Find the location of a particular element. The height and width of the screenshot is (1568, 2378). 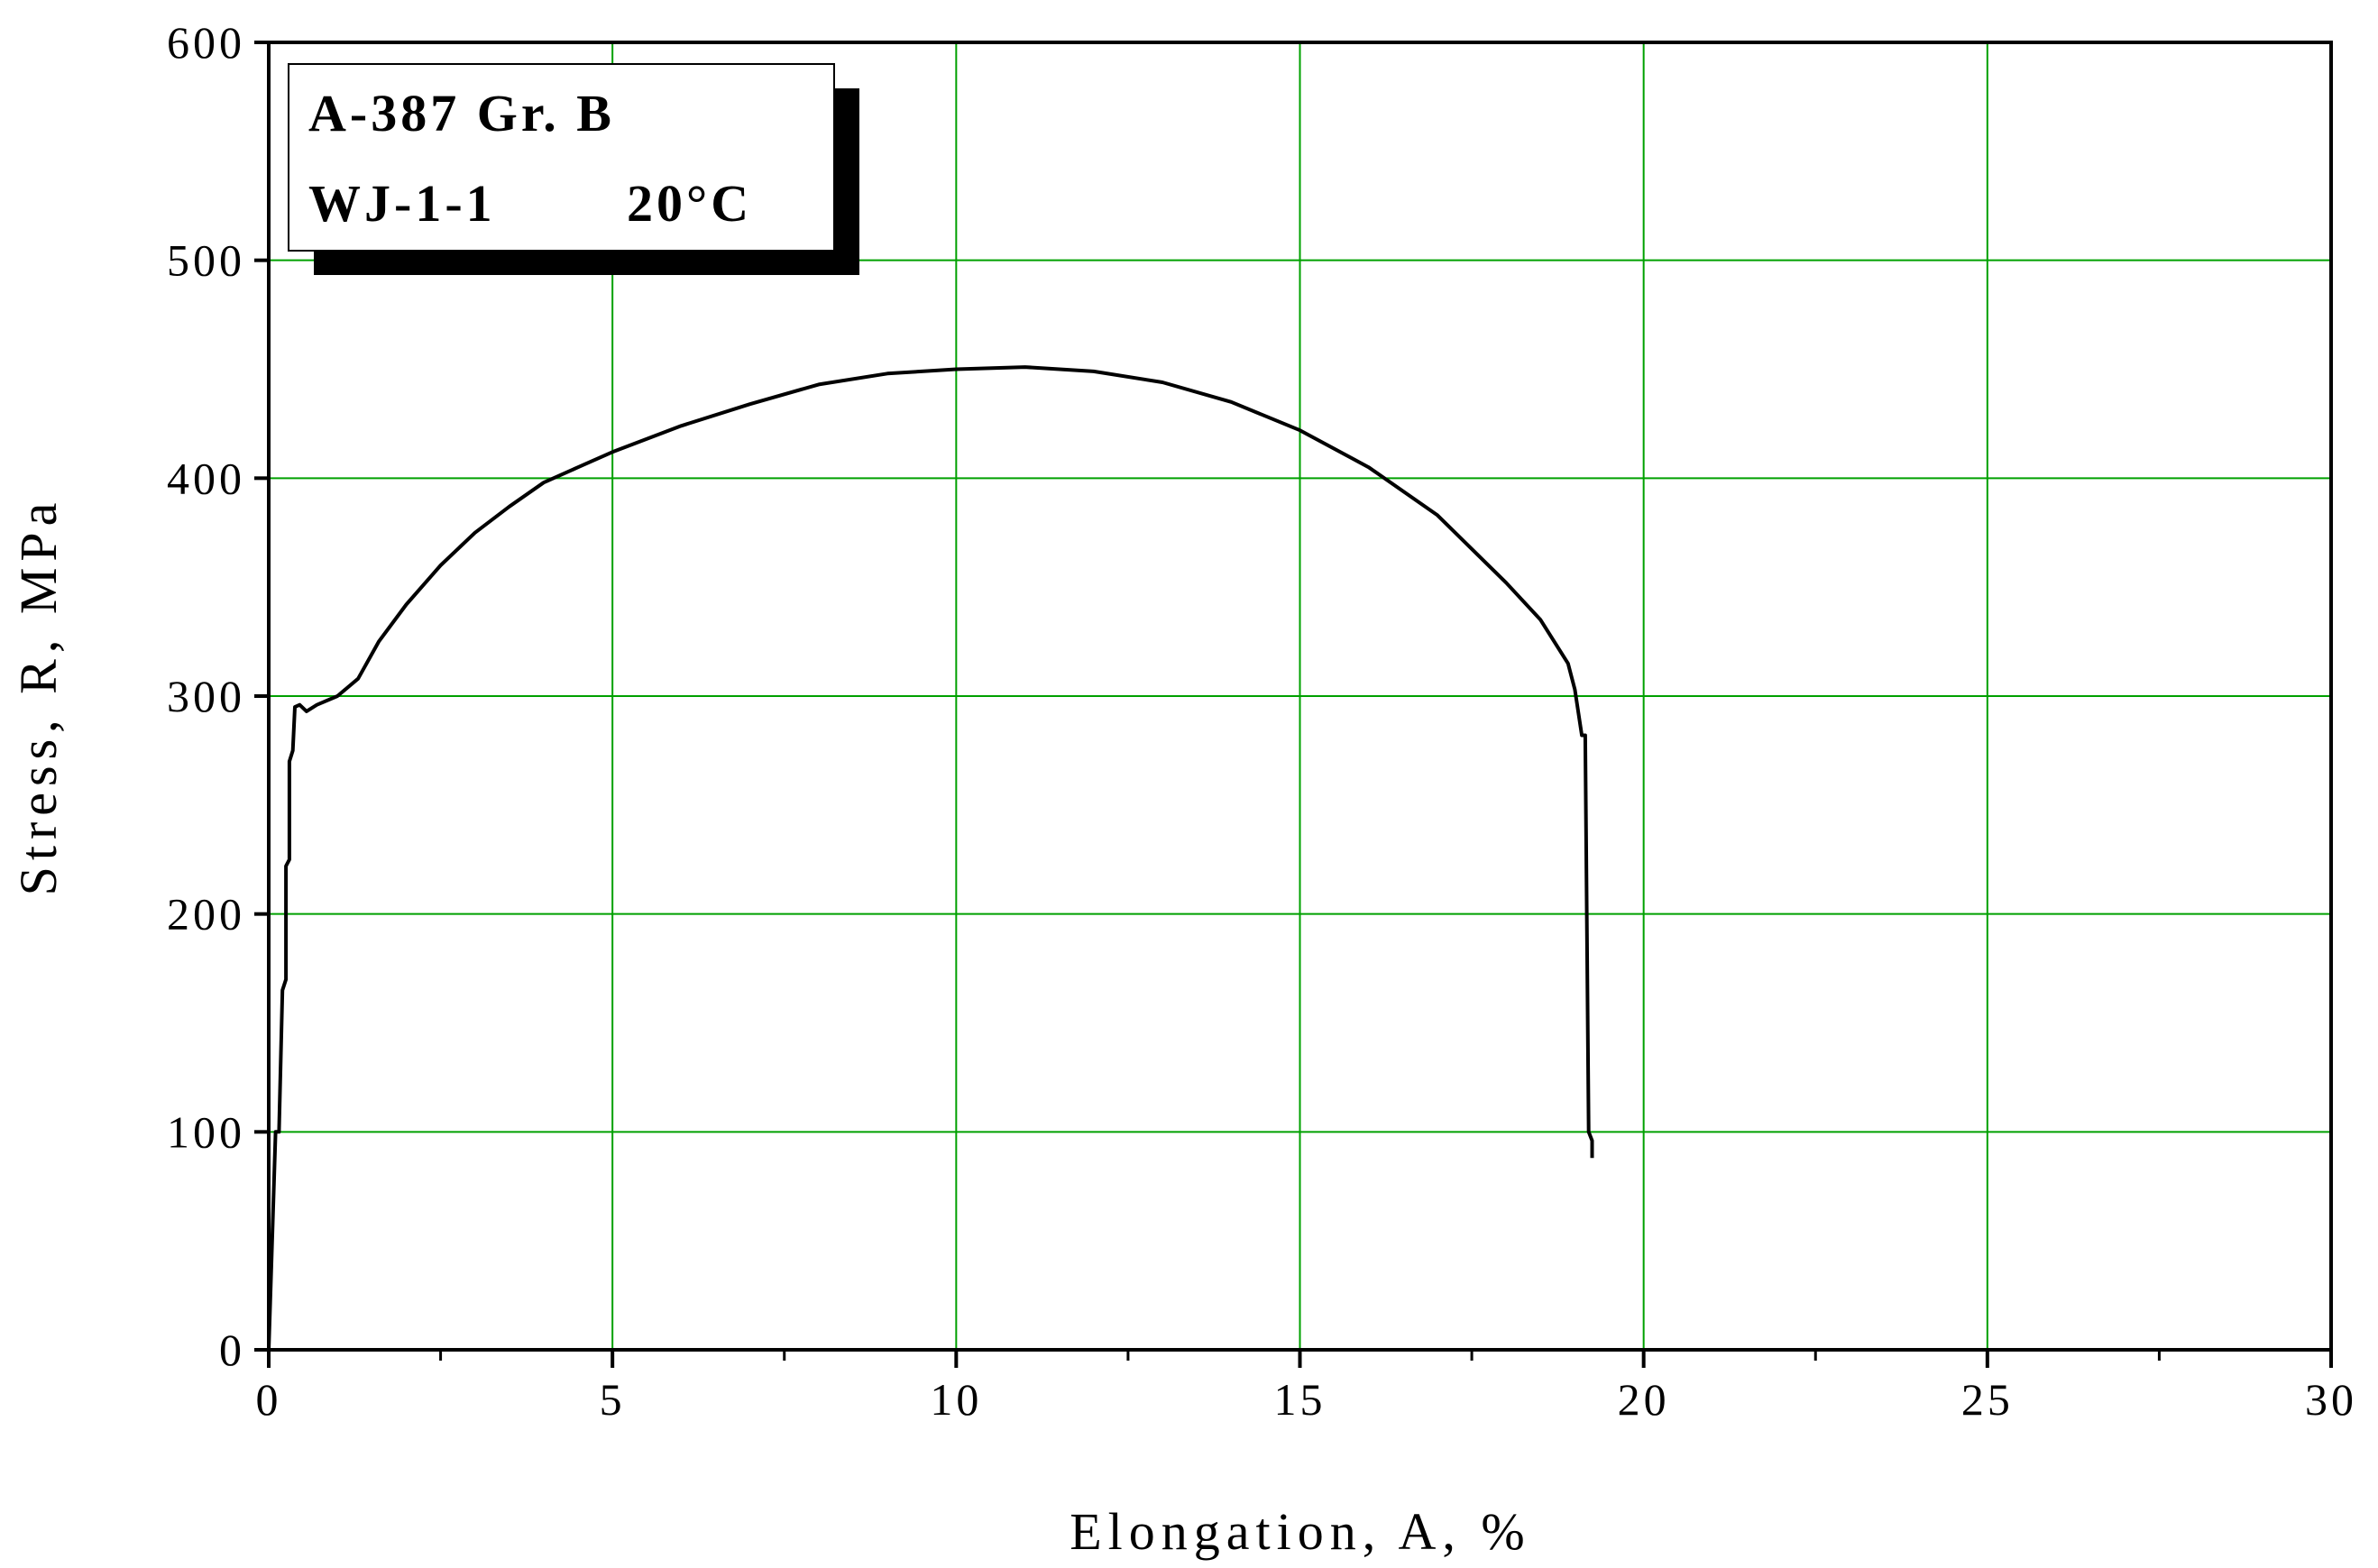

y-tick-label: 200 is located at coordinates (206, 914).